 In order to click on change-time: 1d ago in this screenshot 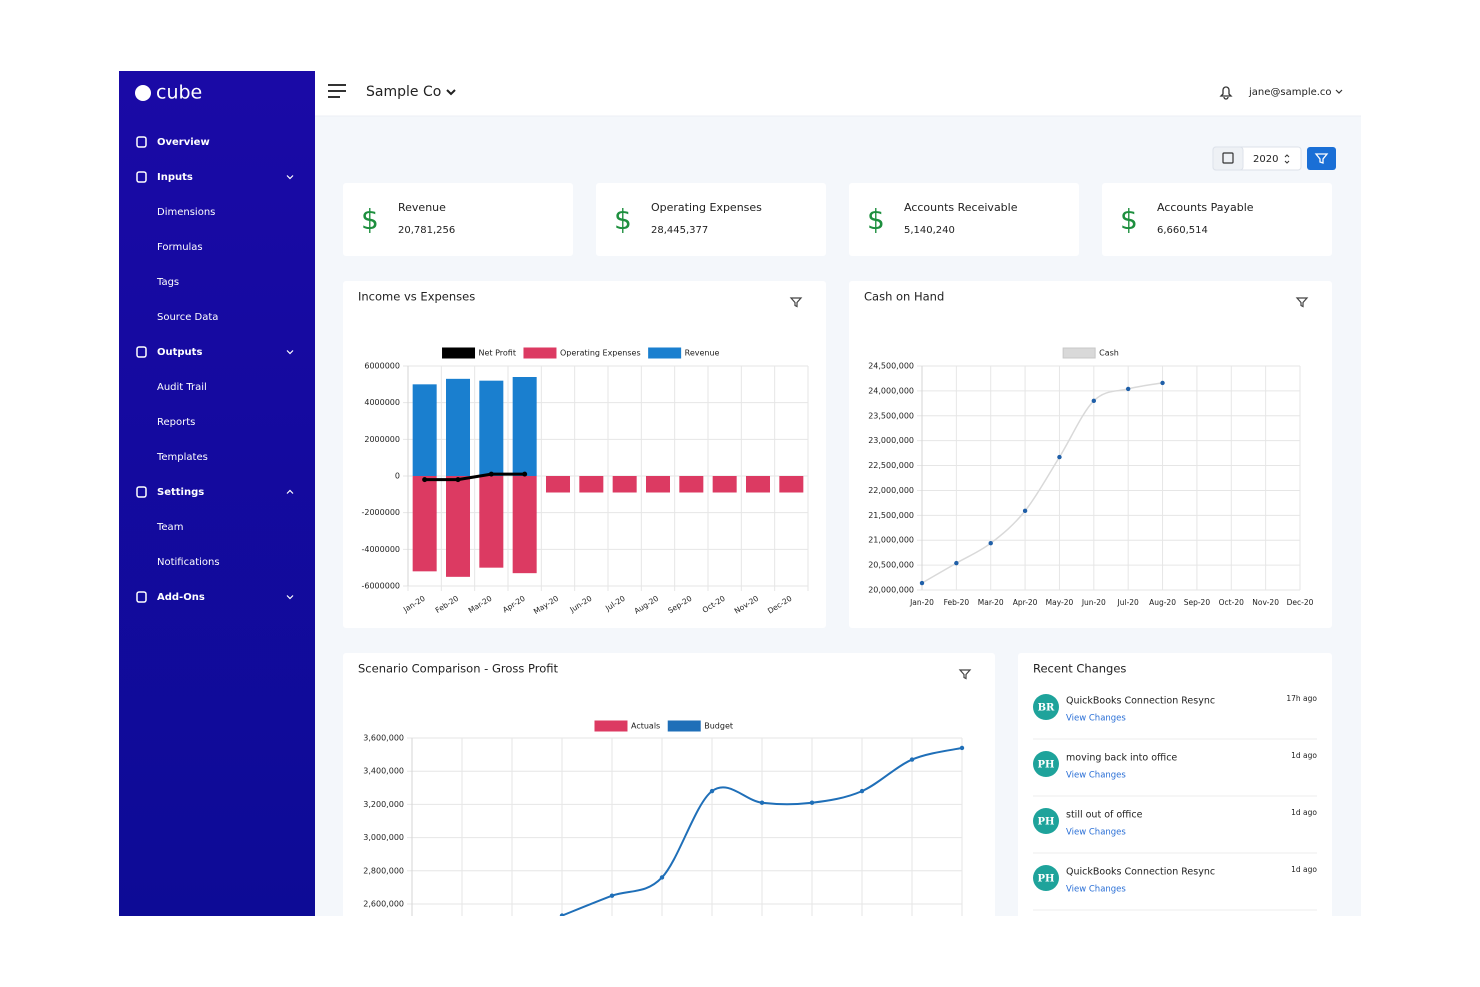, I will do `click(1304, 812)`.